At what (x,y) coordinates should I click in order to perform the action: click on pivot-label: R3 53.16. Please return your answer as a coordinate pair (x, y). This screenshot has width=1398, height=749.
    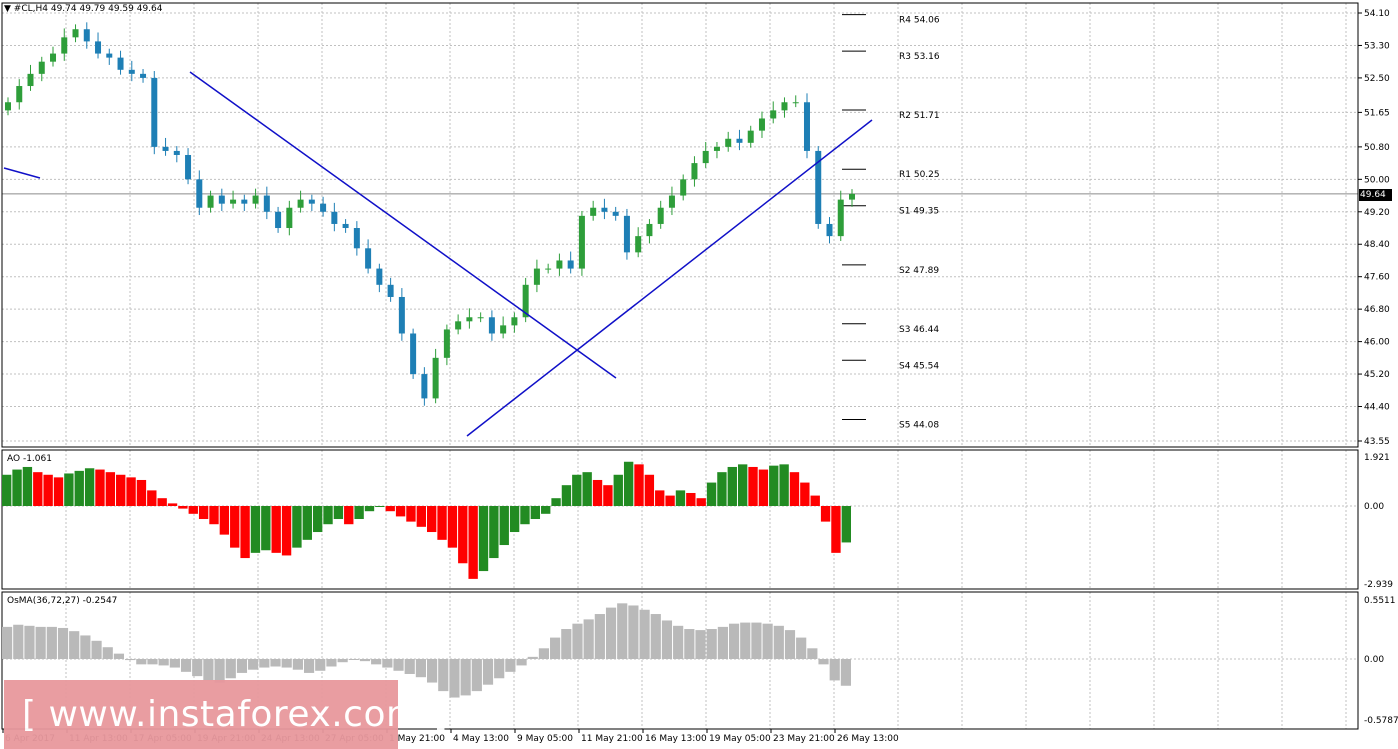
    Looking at the image, I should click on (919, 57).